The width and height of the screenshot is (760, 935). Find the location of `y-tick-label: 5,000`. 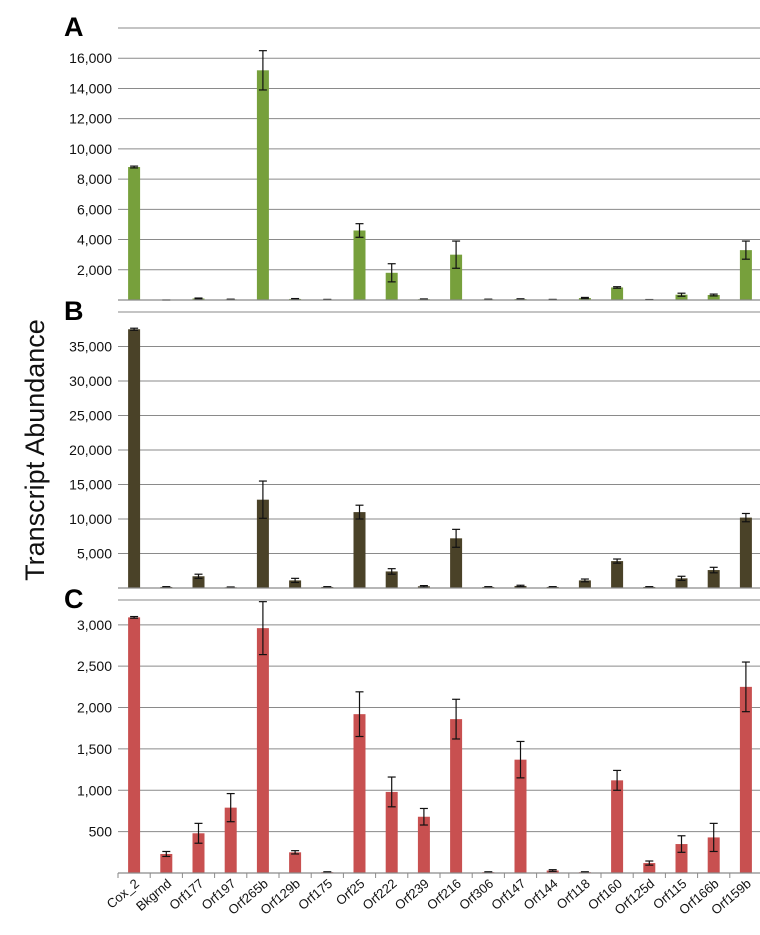

y-tick-label: 5,000 is located at coordinates (94, 554).